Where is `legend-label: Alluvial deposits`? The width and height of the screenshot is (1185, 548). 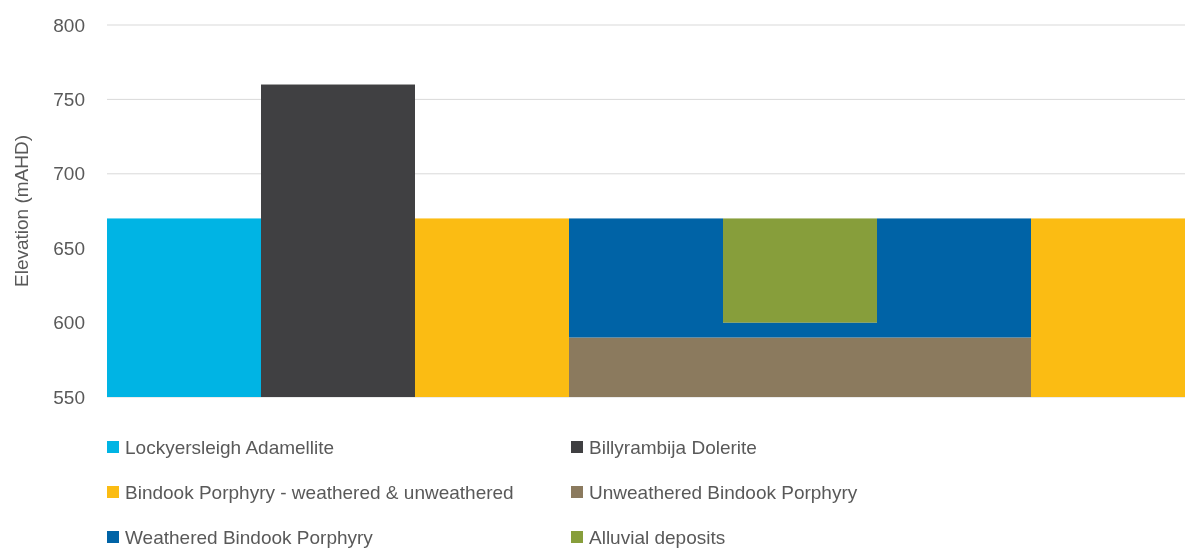 legend-label: Alluvial deposits is located at coordinates (657, 537).